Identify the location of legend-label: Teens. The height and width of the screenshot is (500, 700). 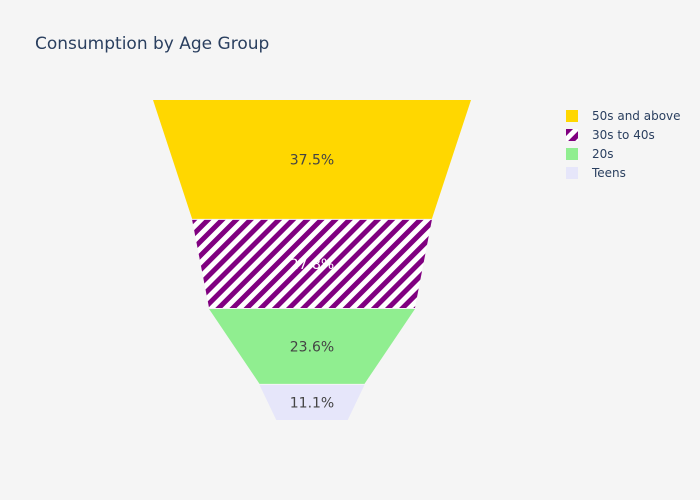
(609, 172).